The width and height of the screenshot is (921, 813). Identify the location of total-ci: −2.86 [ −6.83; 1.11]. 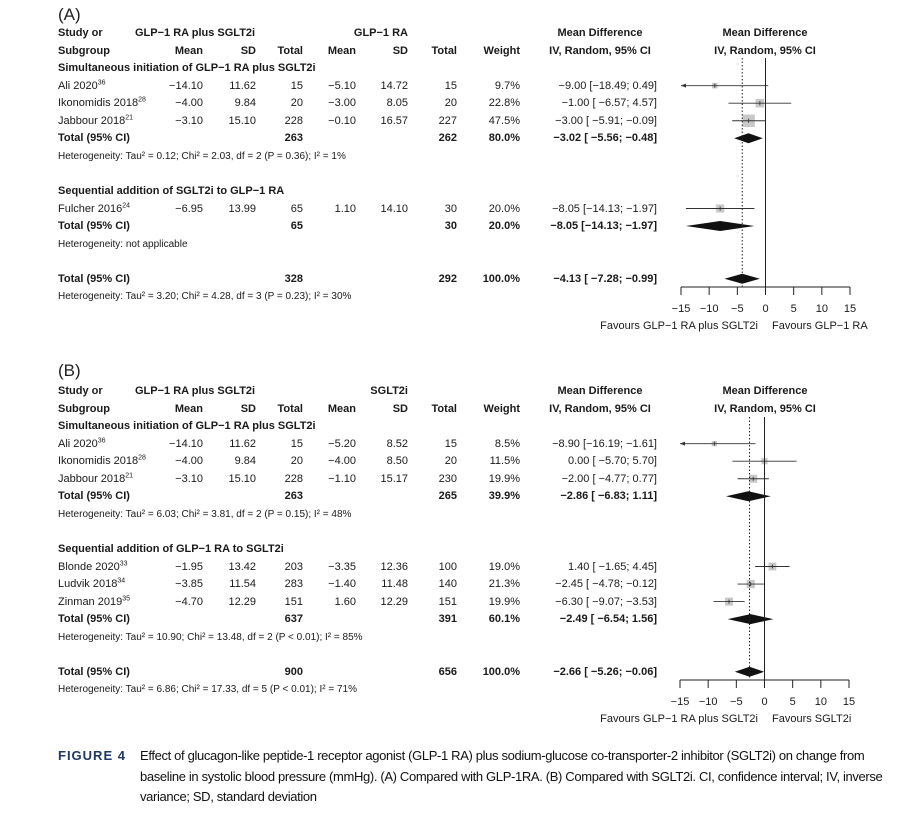
(608, 496).